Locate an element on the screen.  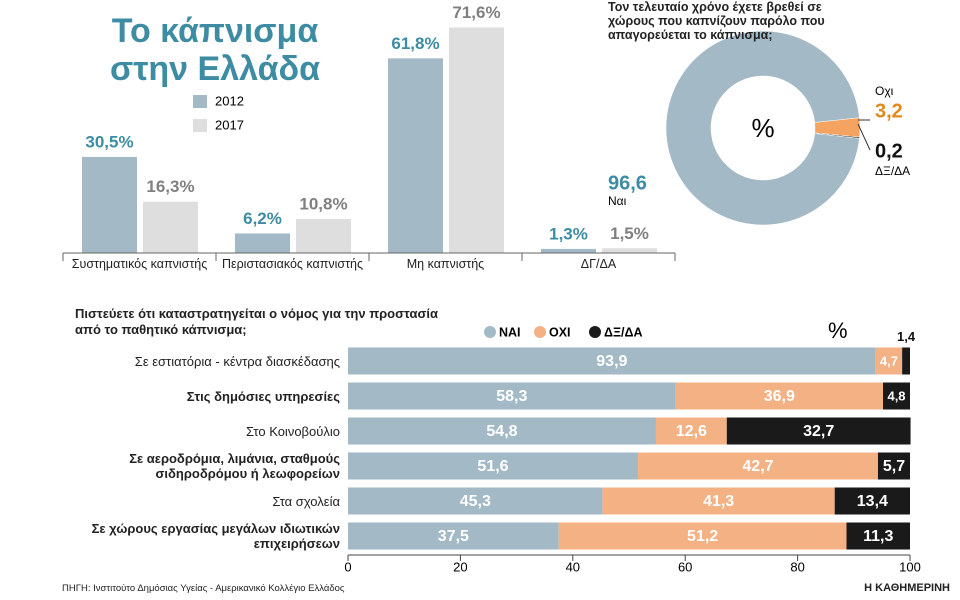
category-label: Στα σχολεία is located at coordinates (306, 501).